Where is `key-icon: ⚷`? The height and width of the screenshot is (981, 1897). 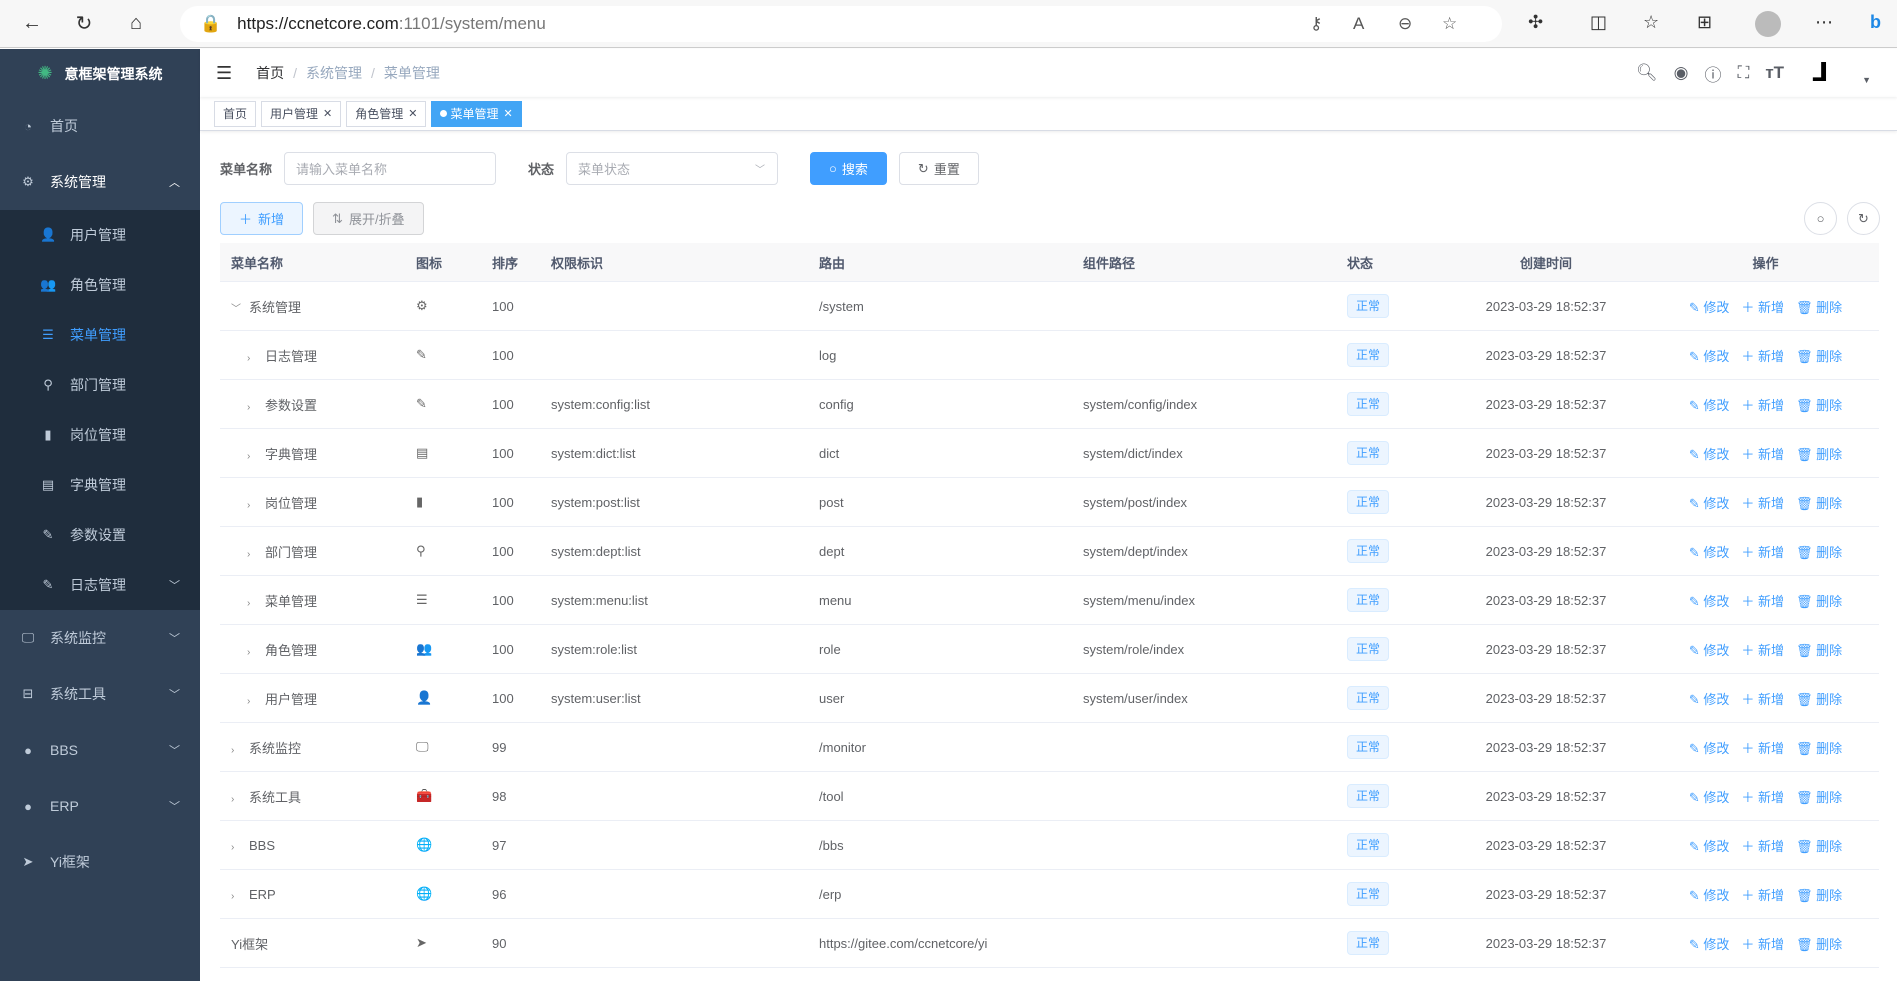 key-icon: ⚷ is located at coordinates (1316, 23).